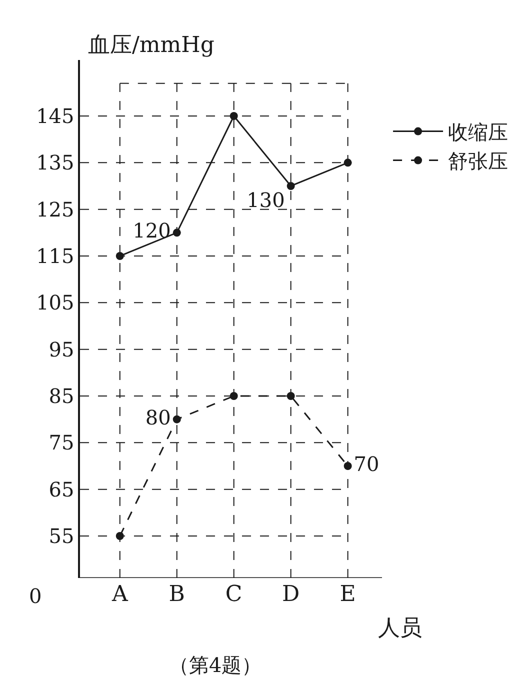 The width and height of the screenshot is (532, 688). I want to click on x-tick-label: E, so click(348, 594).